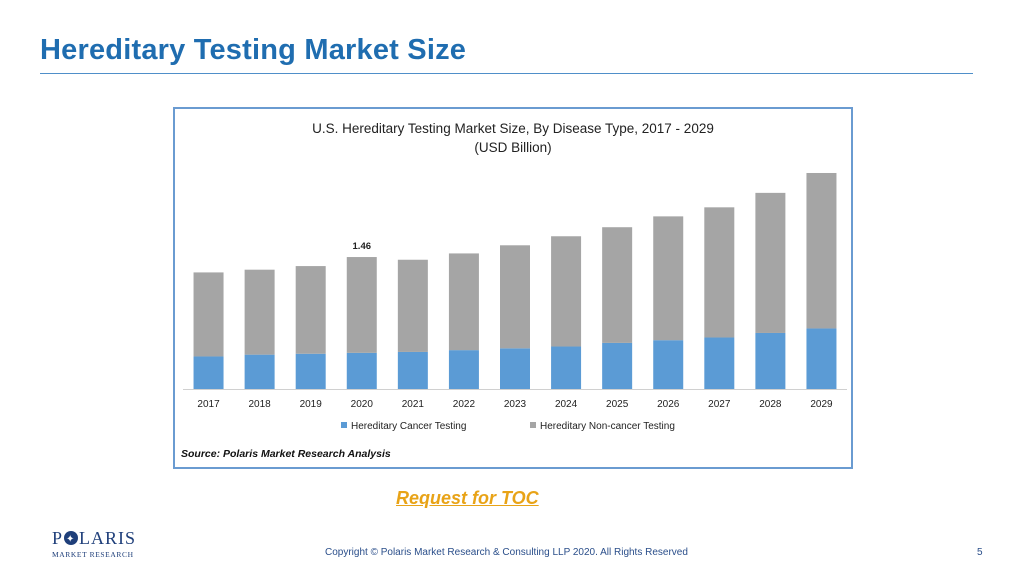 The width and height of the screenshot is (1024, 576). What do you see at coordinates (719, 363) in the screenshot?
I see `bar-cancer-2027` at bounding box center [719, 363].